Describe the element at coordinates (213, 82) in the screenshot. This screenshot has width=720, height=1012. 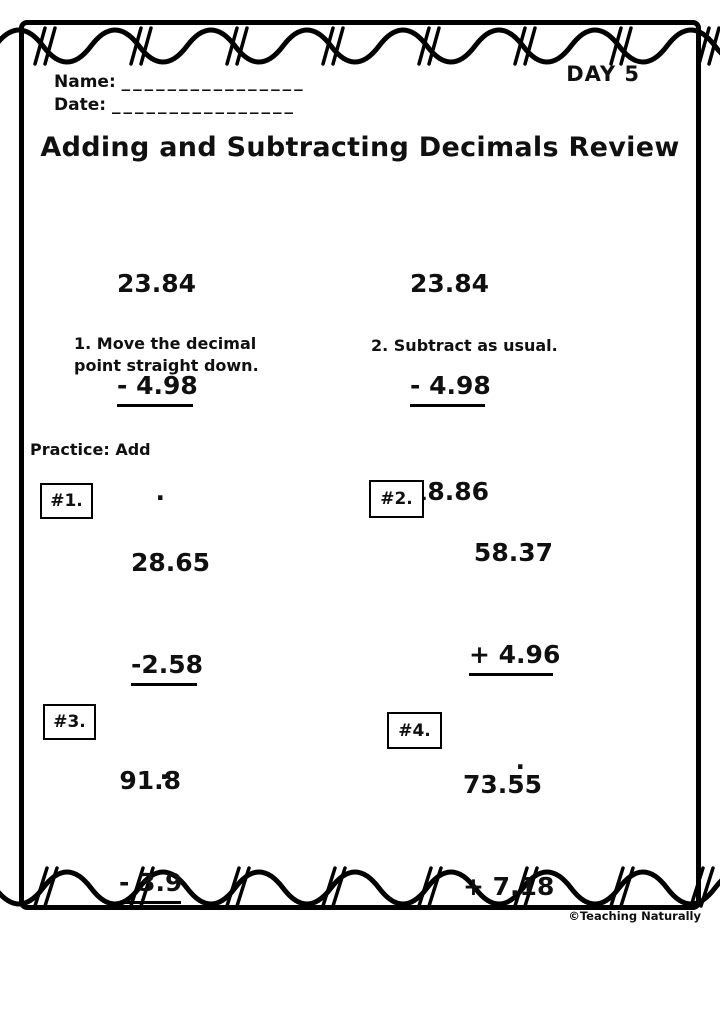
I see `name-blank-line: ________________` at that location.